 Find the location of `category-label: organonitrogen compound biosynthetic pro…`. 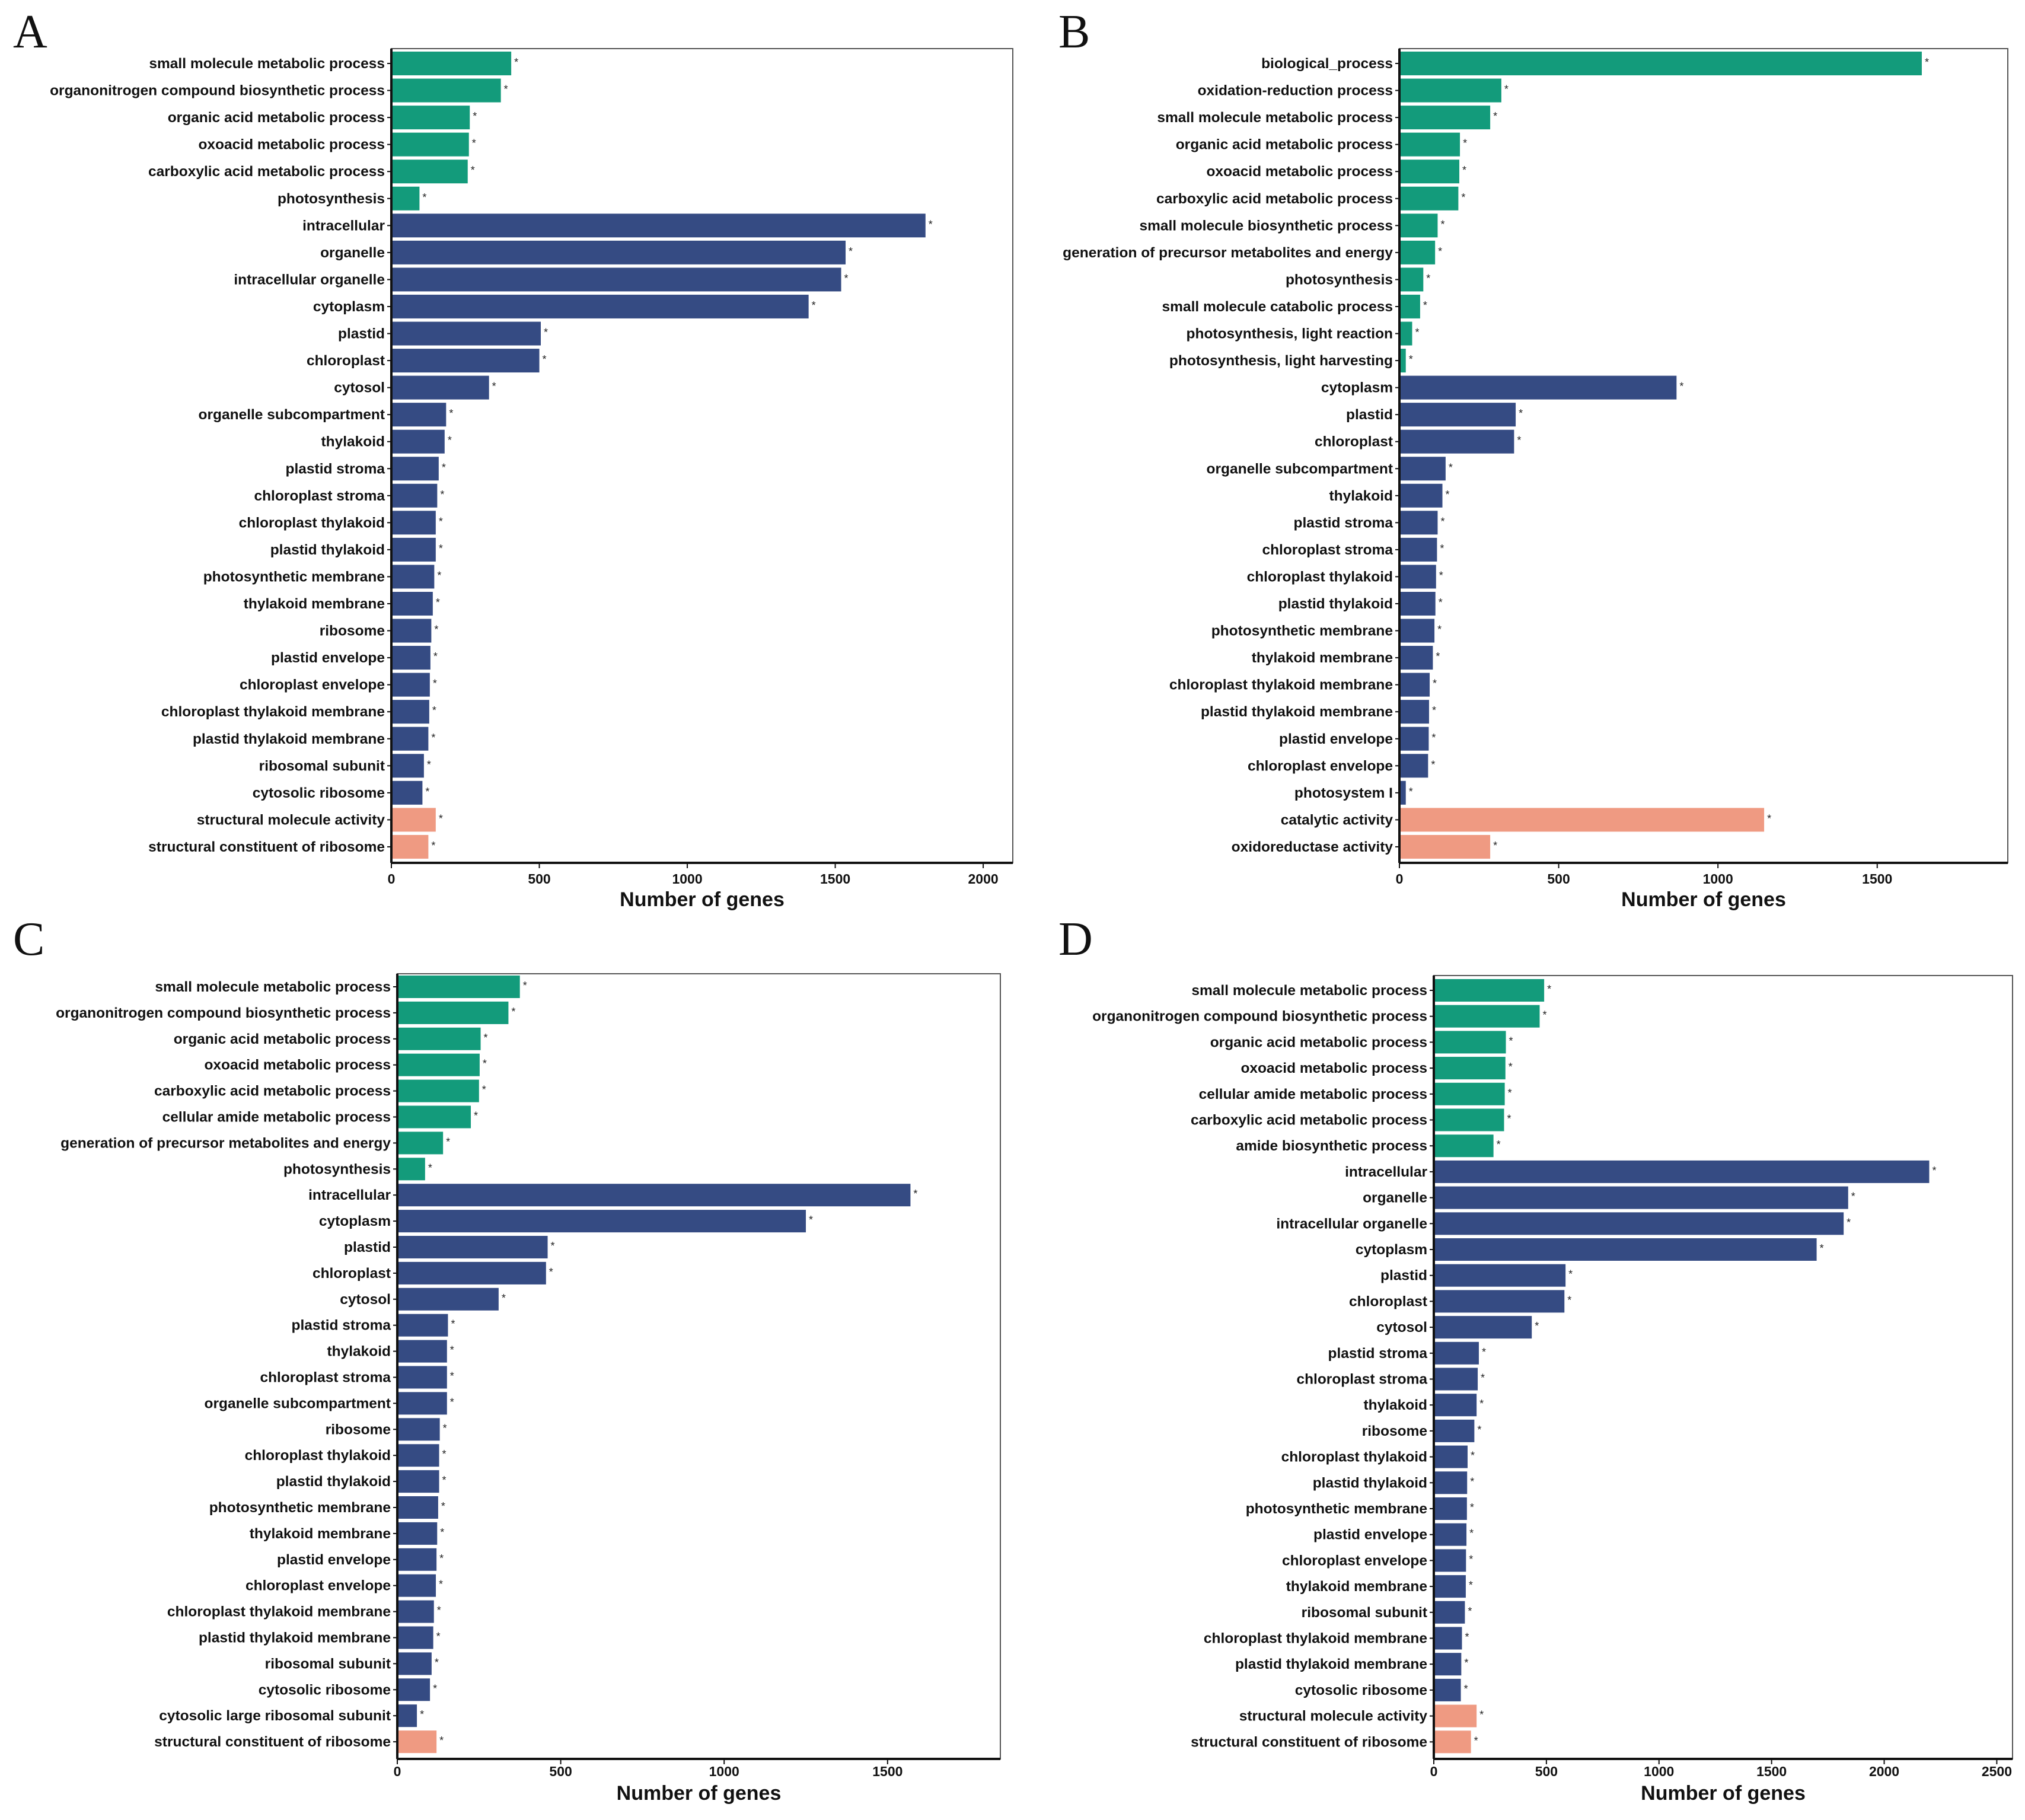

category-label: organonitrogen compound biosynthetic pro… is located at coordinates (223, 1013).